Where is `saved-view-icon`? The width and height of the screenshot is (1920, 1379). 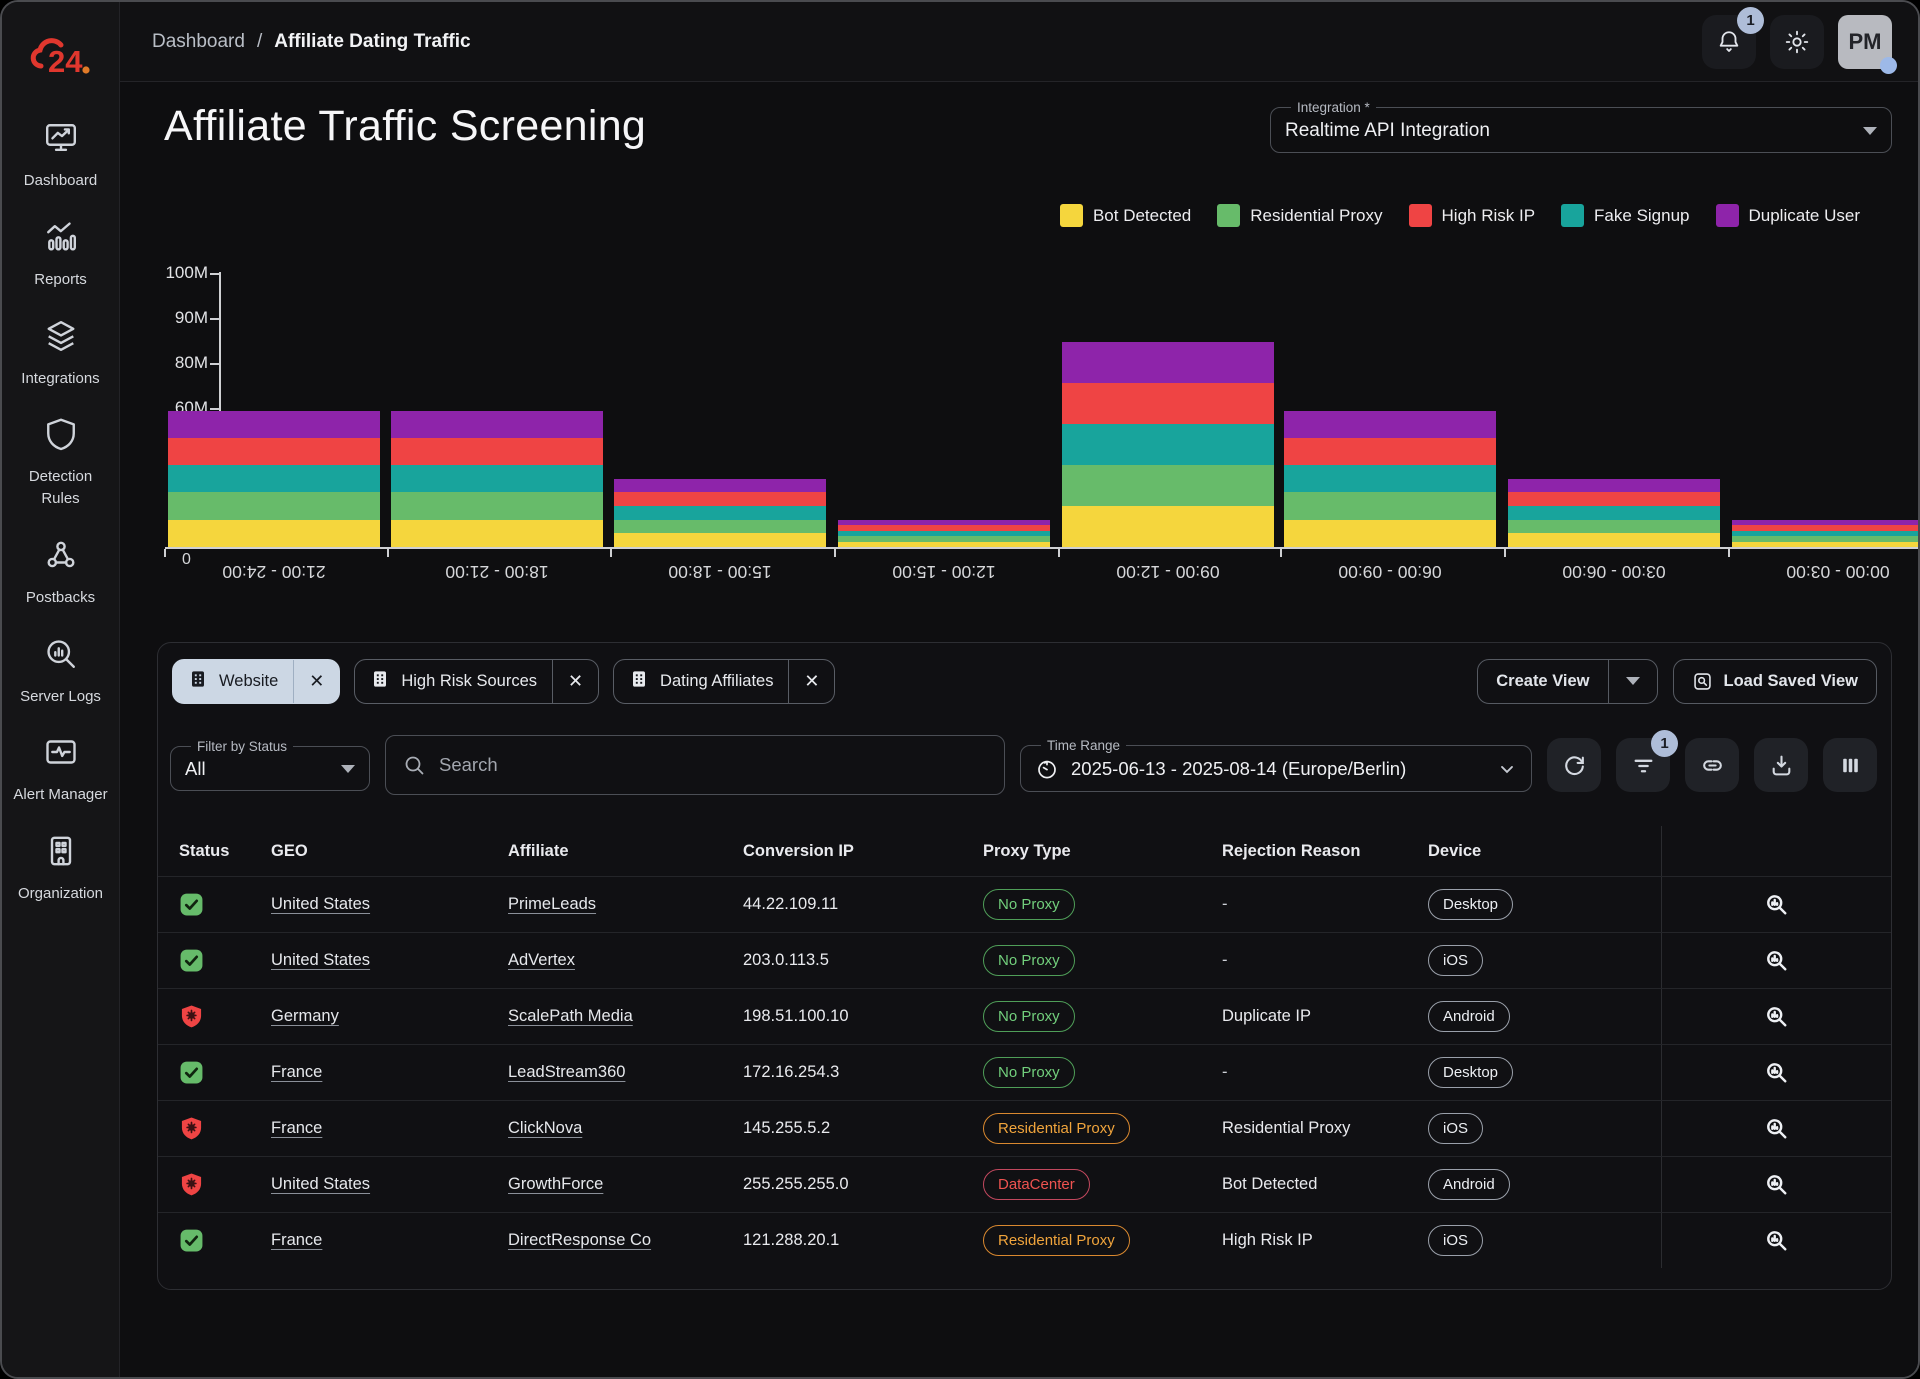
saved-view-icon is located at coordinates (1702, 681).